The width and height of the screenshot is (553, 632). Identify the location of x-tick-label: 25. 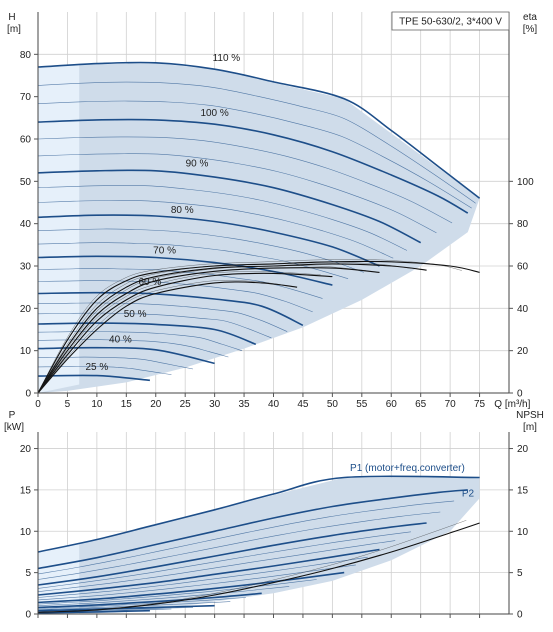
(186, 404).